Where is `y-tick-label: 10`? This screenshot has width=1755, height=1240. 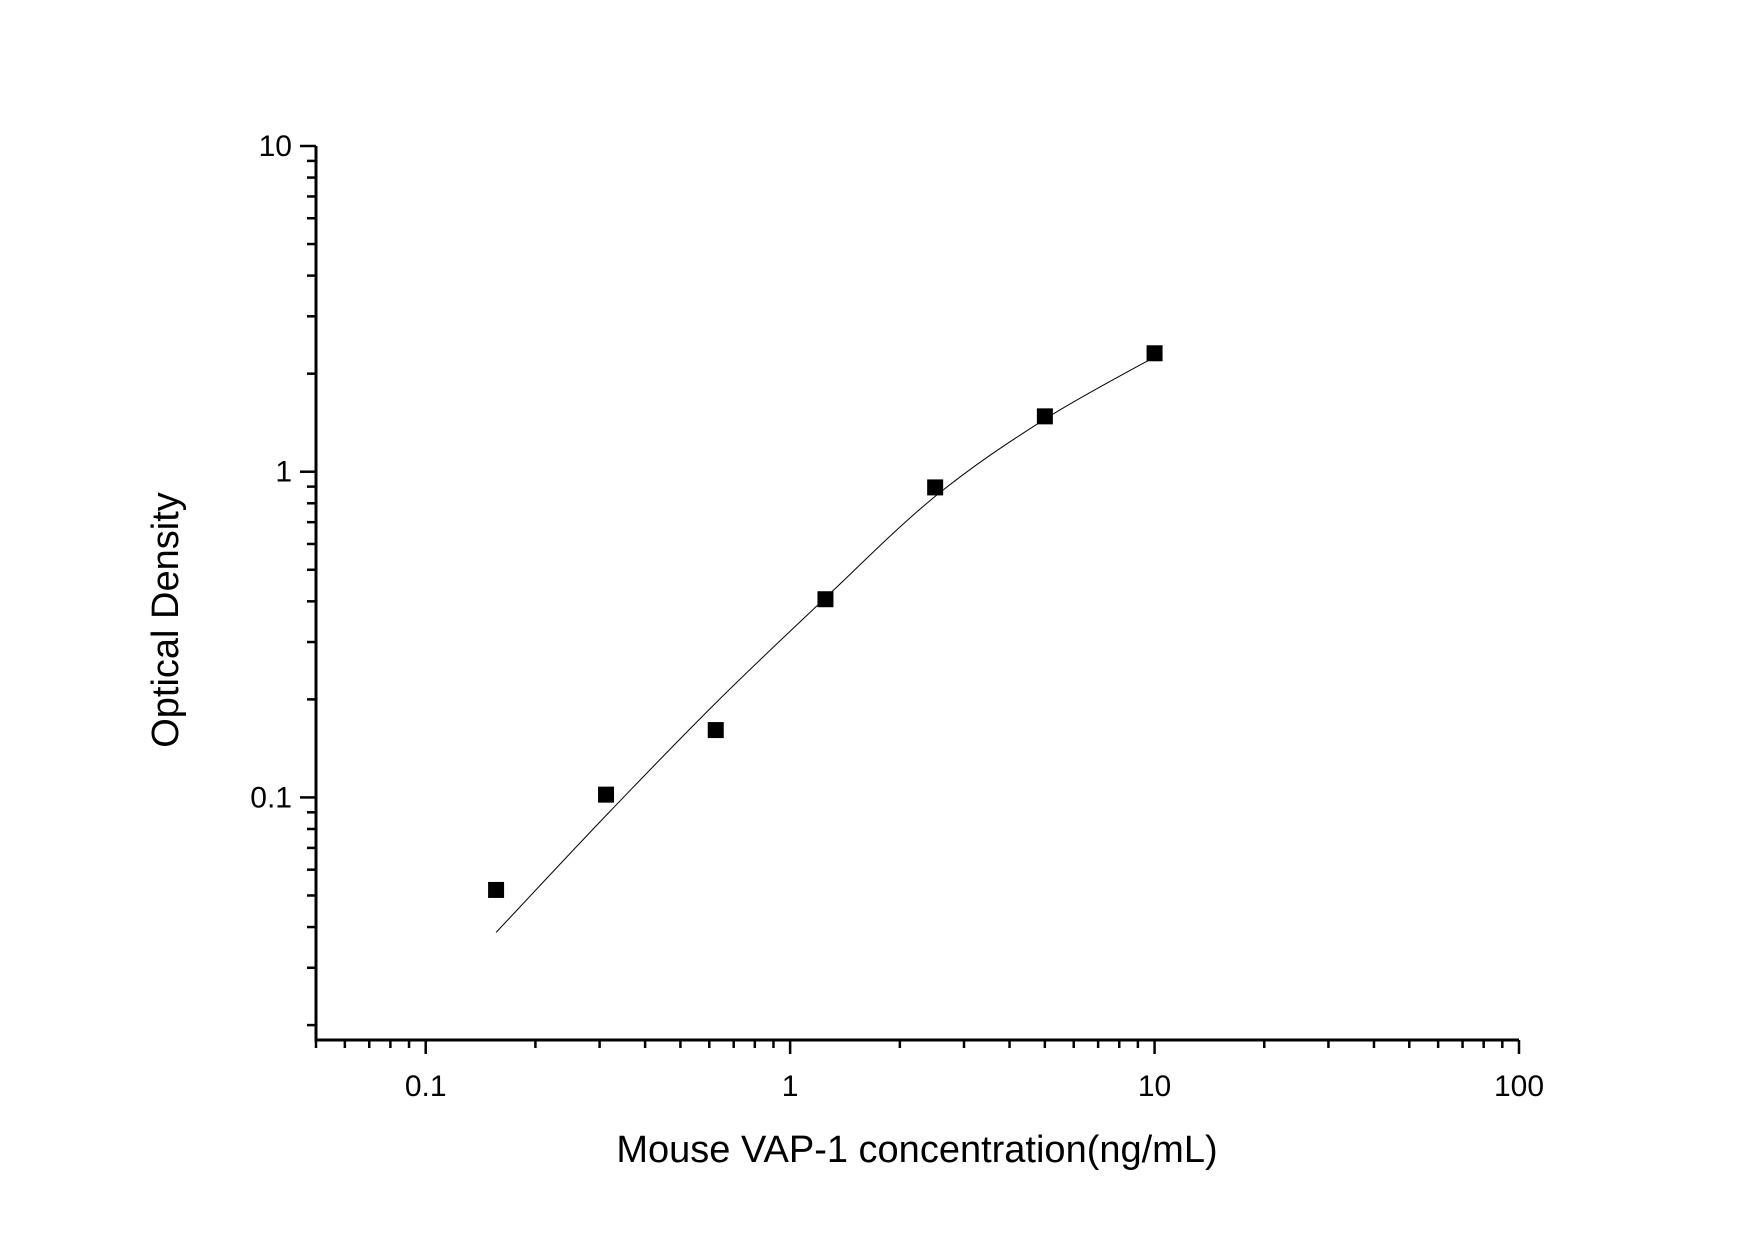 y-tick-label: 10 is located at coordinates (275, 146).